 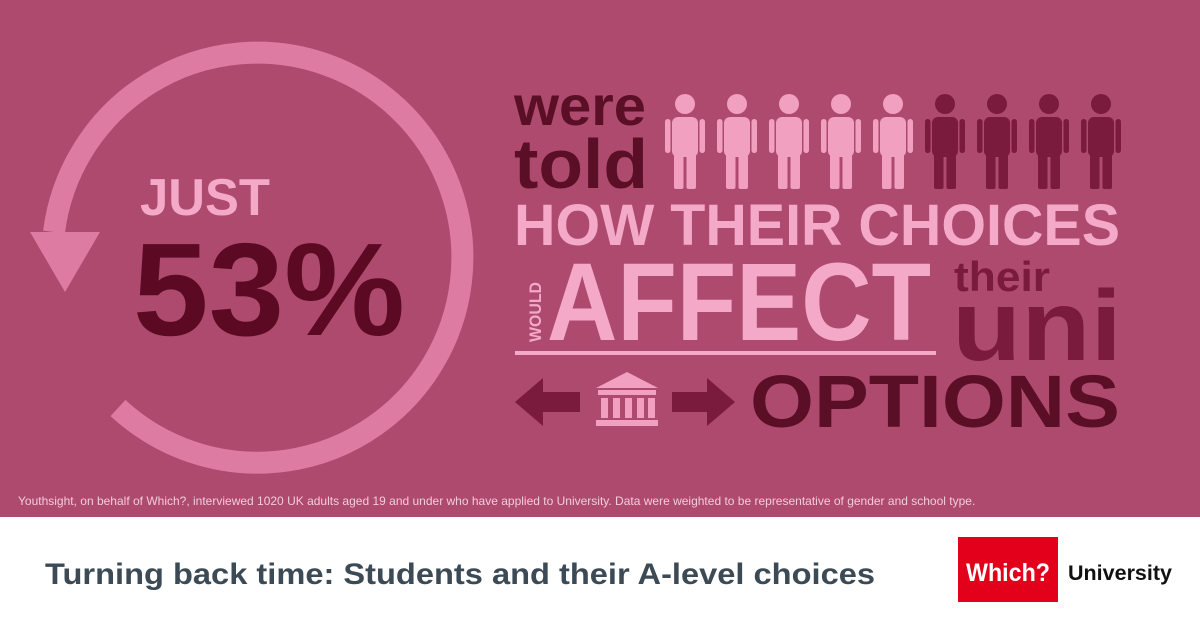 What do you see at coordinates (579, 105) in the screenshot?
I see `word-were: were` at bounding box center [579, 105].